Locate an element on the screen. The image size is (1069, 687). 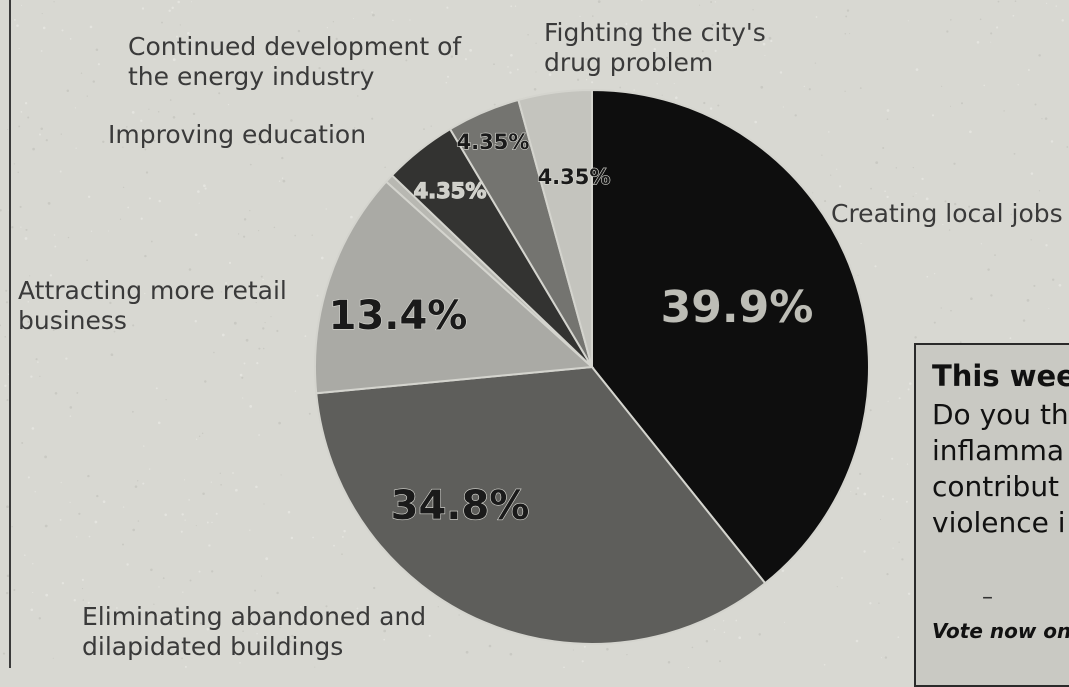
slice-value-label-1: 34.8% is located at coordinates (460, 506).